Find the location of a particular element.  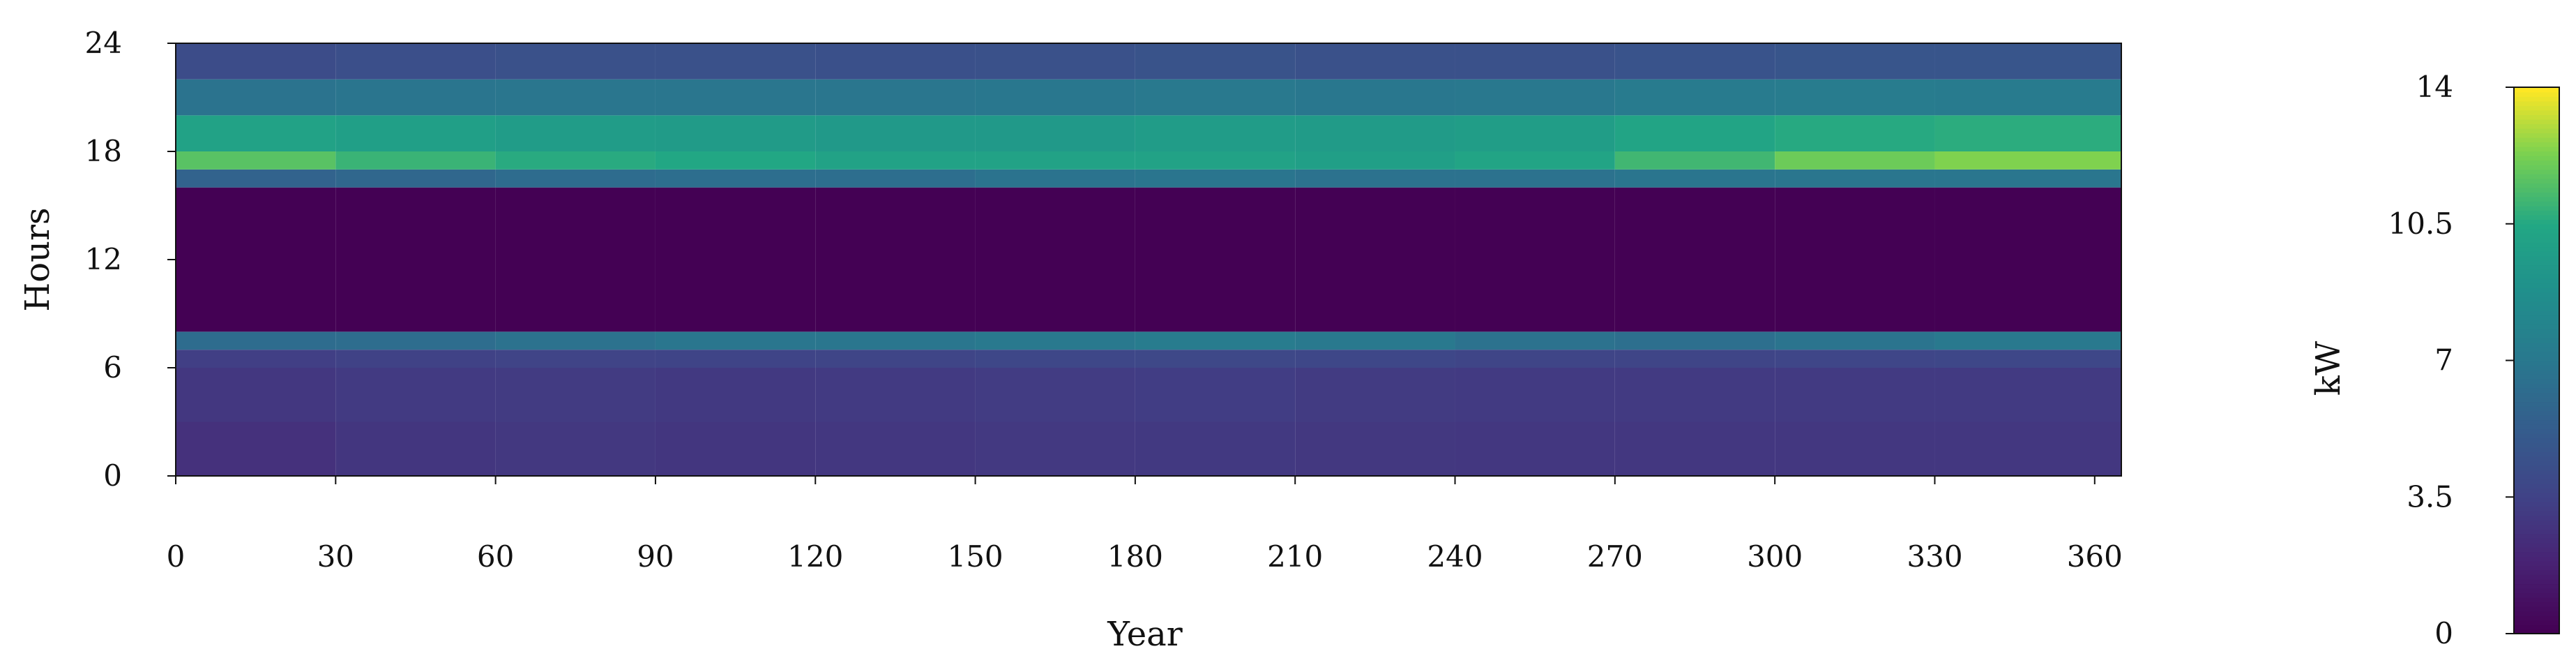

colorbar-tick-label-7: 7 is located at coordinates (2443, 360).